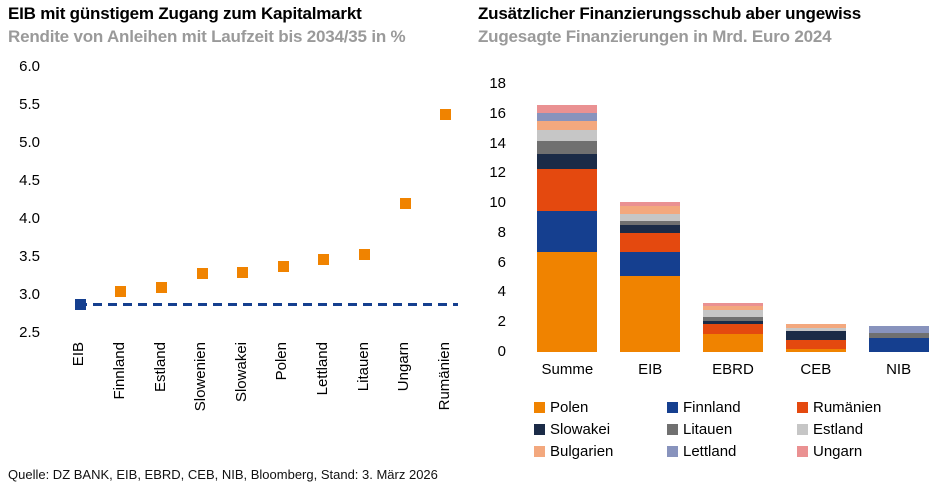 The image size is (941, 493). I want to click on reference-line, so click(268, 305).